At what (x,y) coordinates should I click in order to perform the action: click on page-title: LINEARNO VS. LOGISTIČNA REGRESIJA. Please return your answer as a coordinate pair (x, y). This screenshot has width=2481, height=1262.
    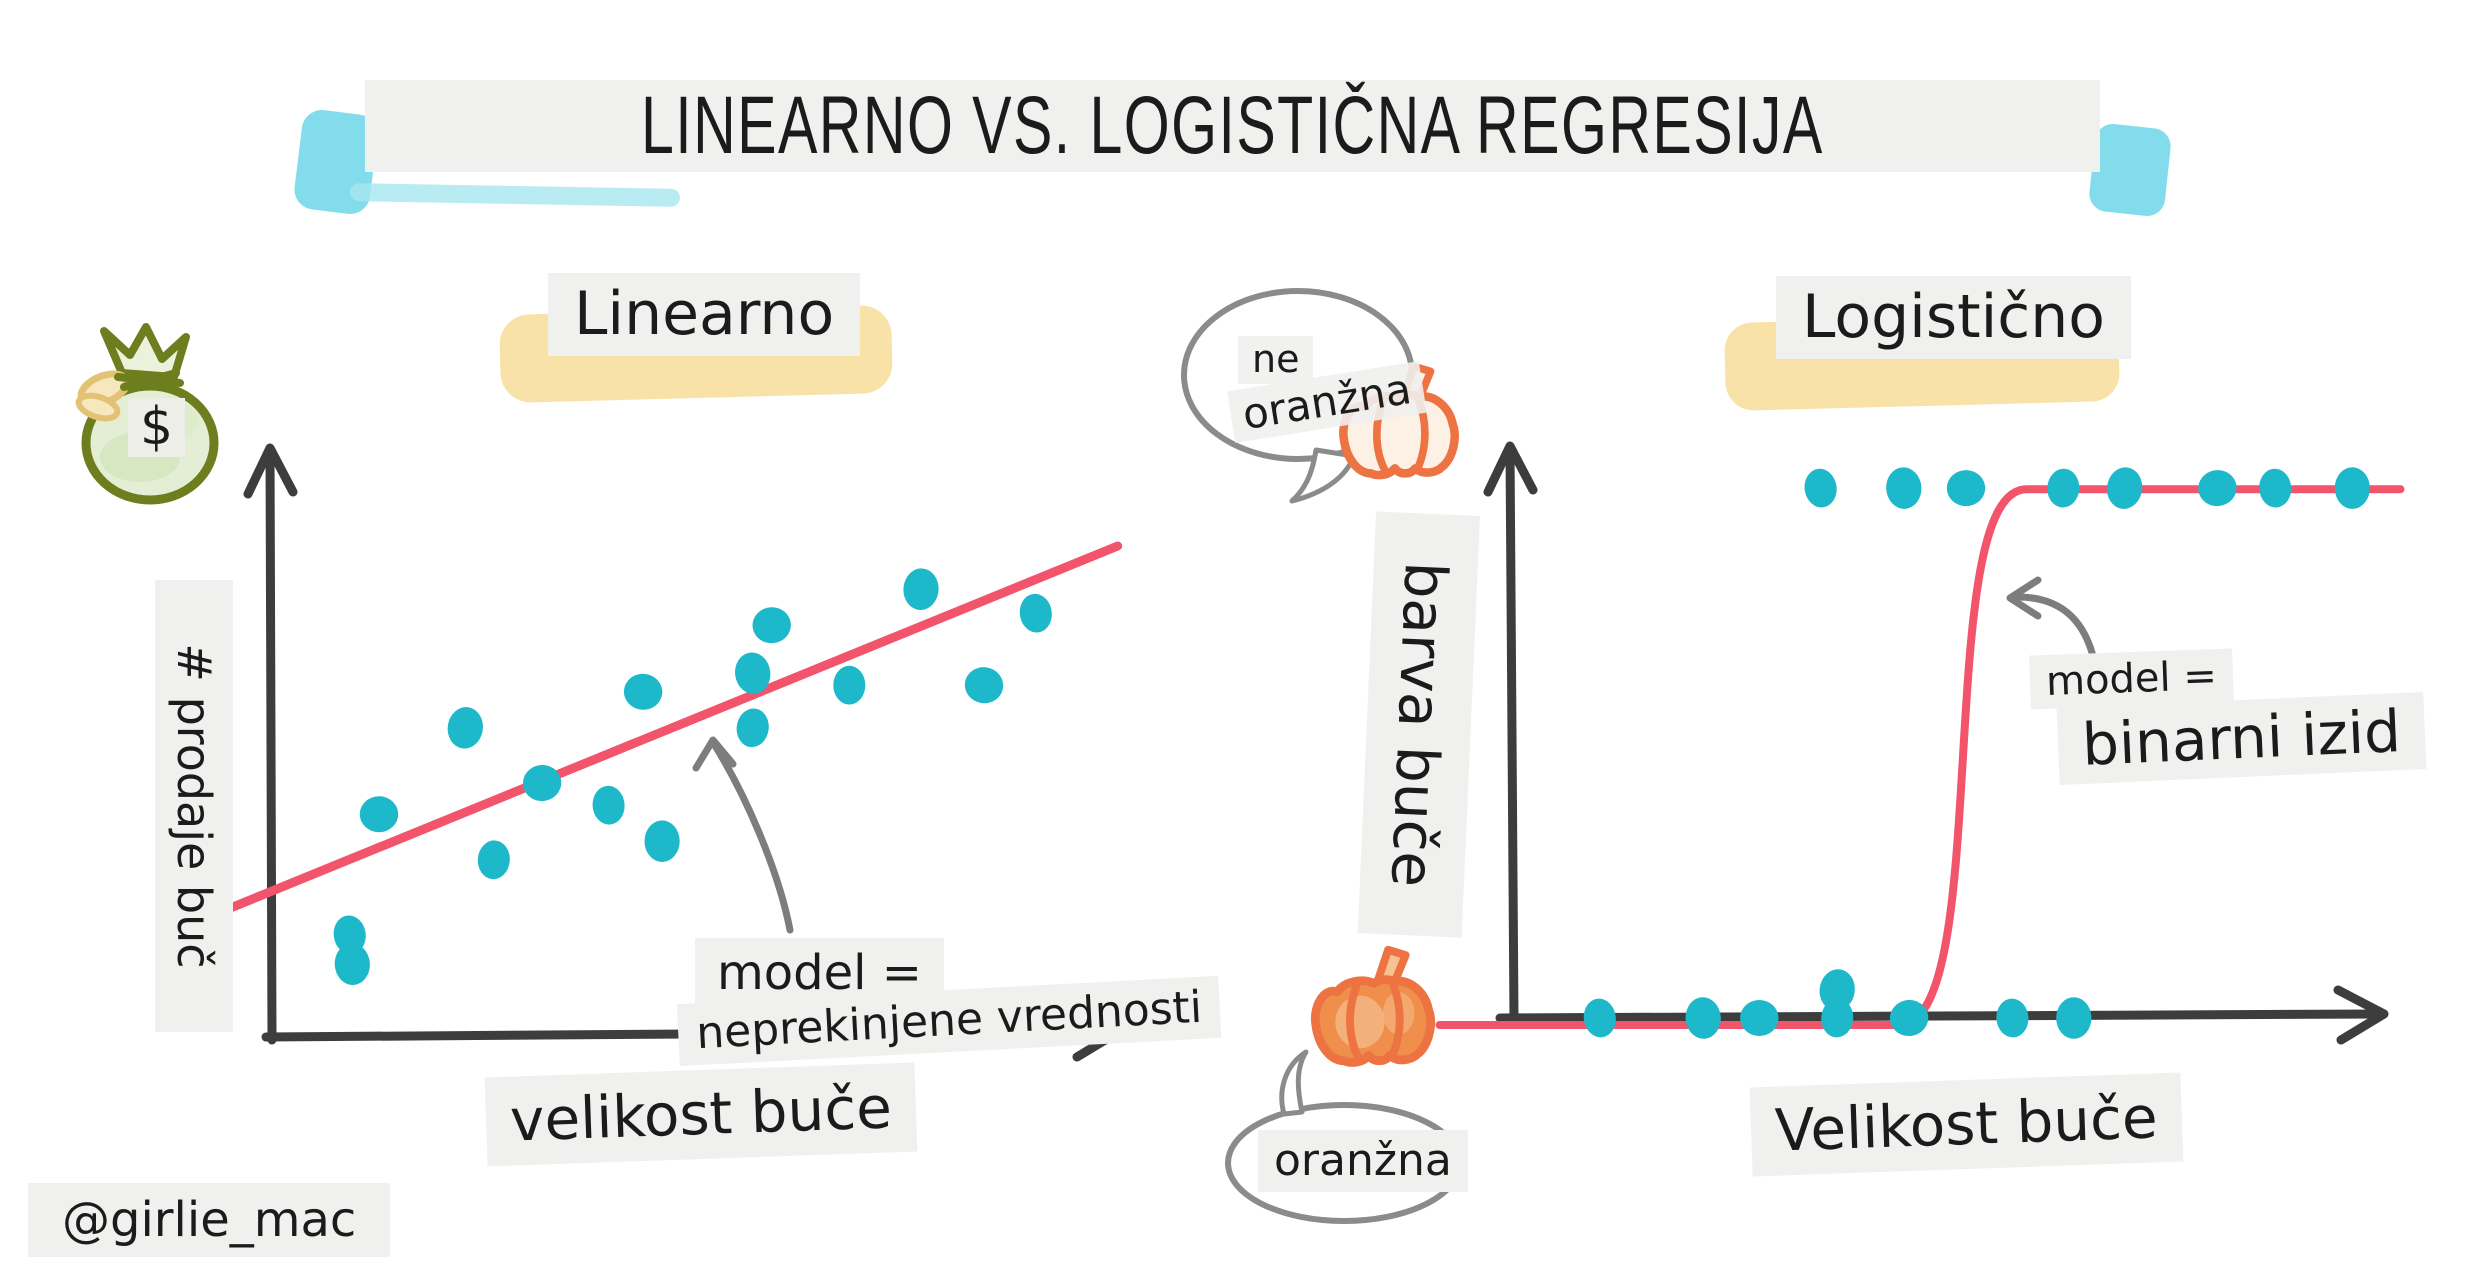
    Looking at the image, I should click on (1232, 126).